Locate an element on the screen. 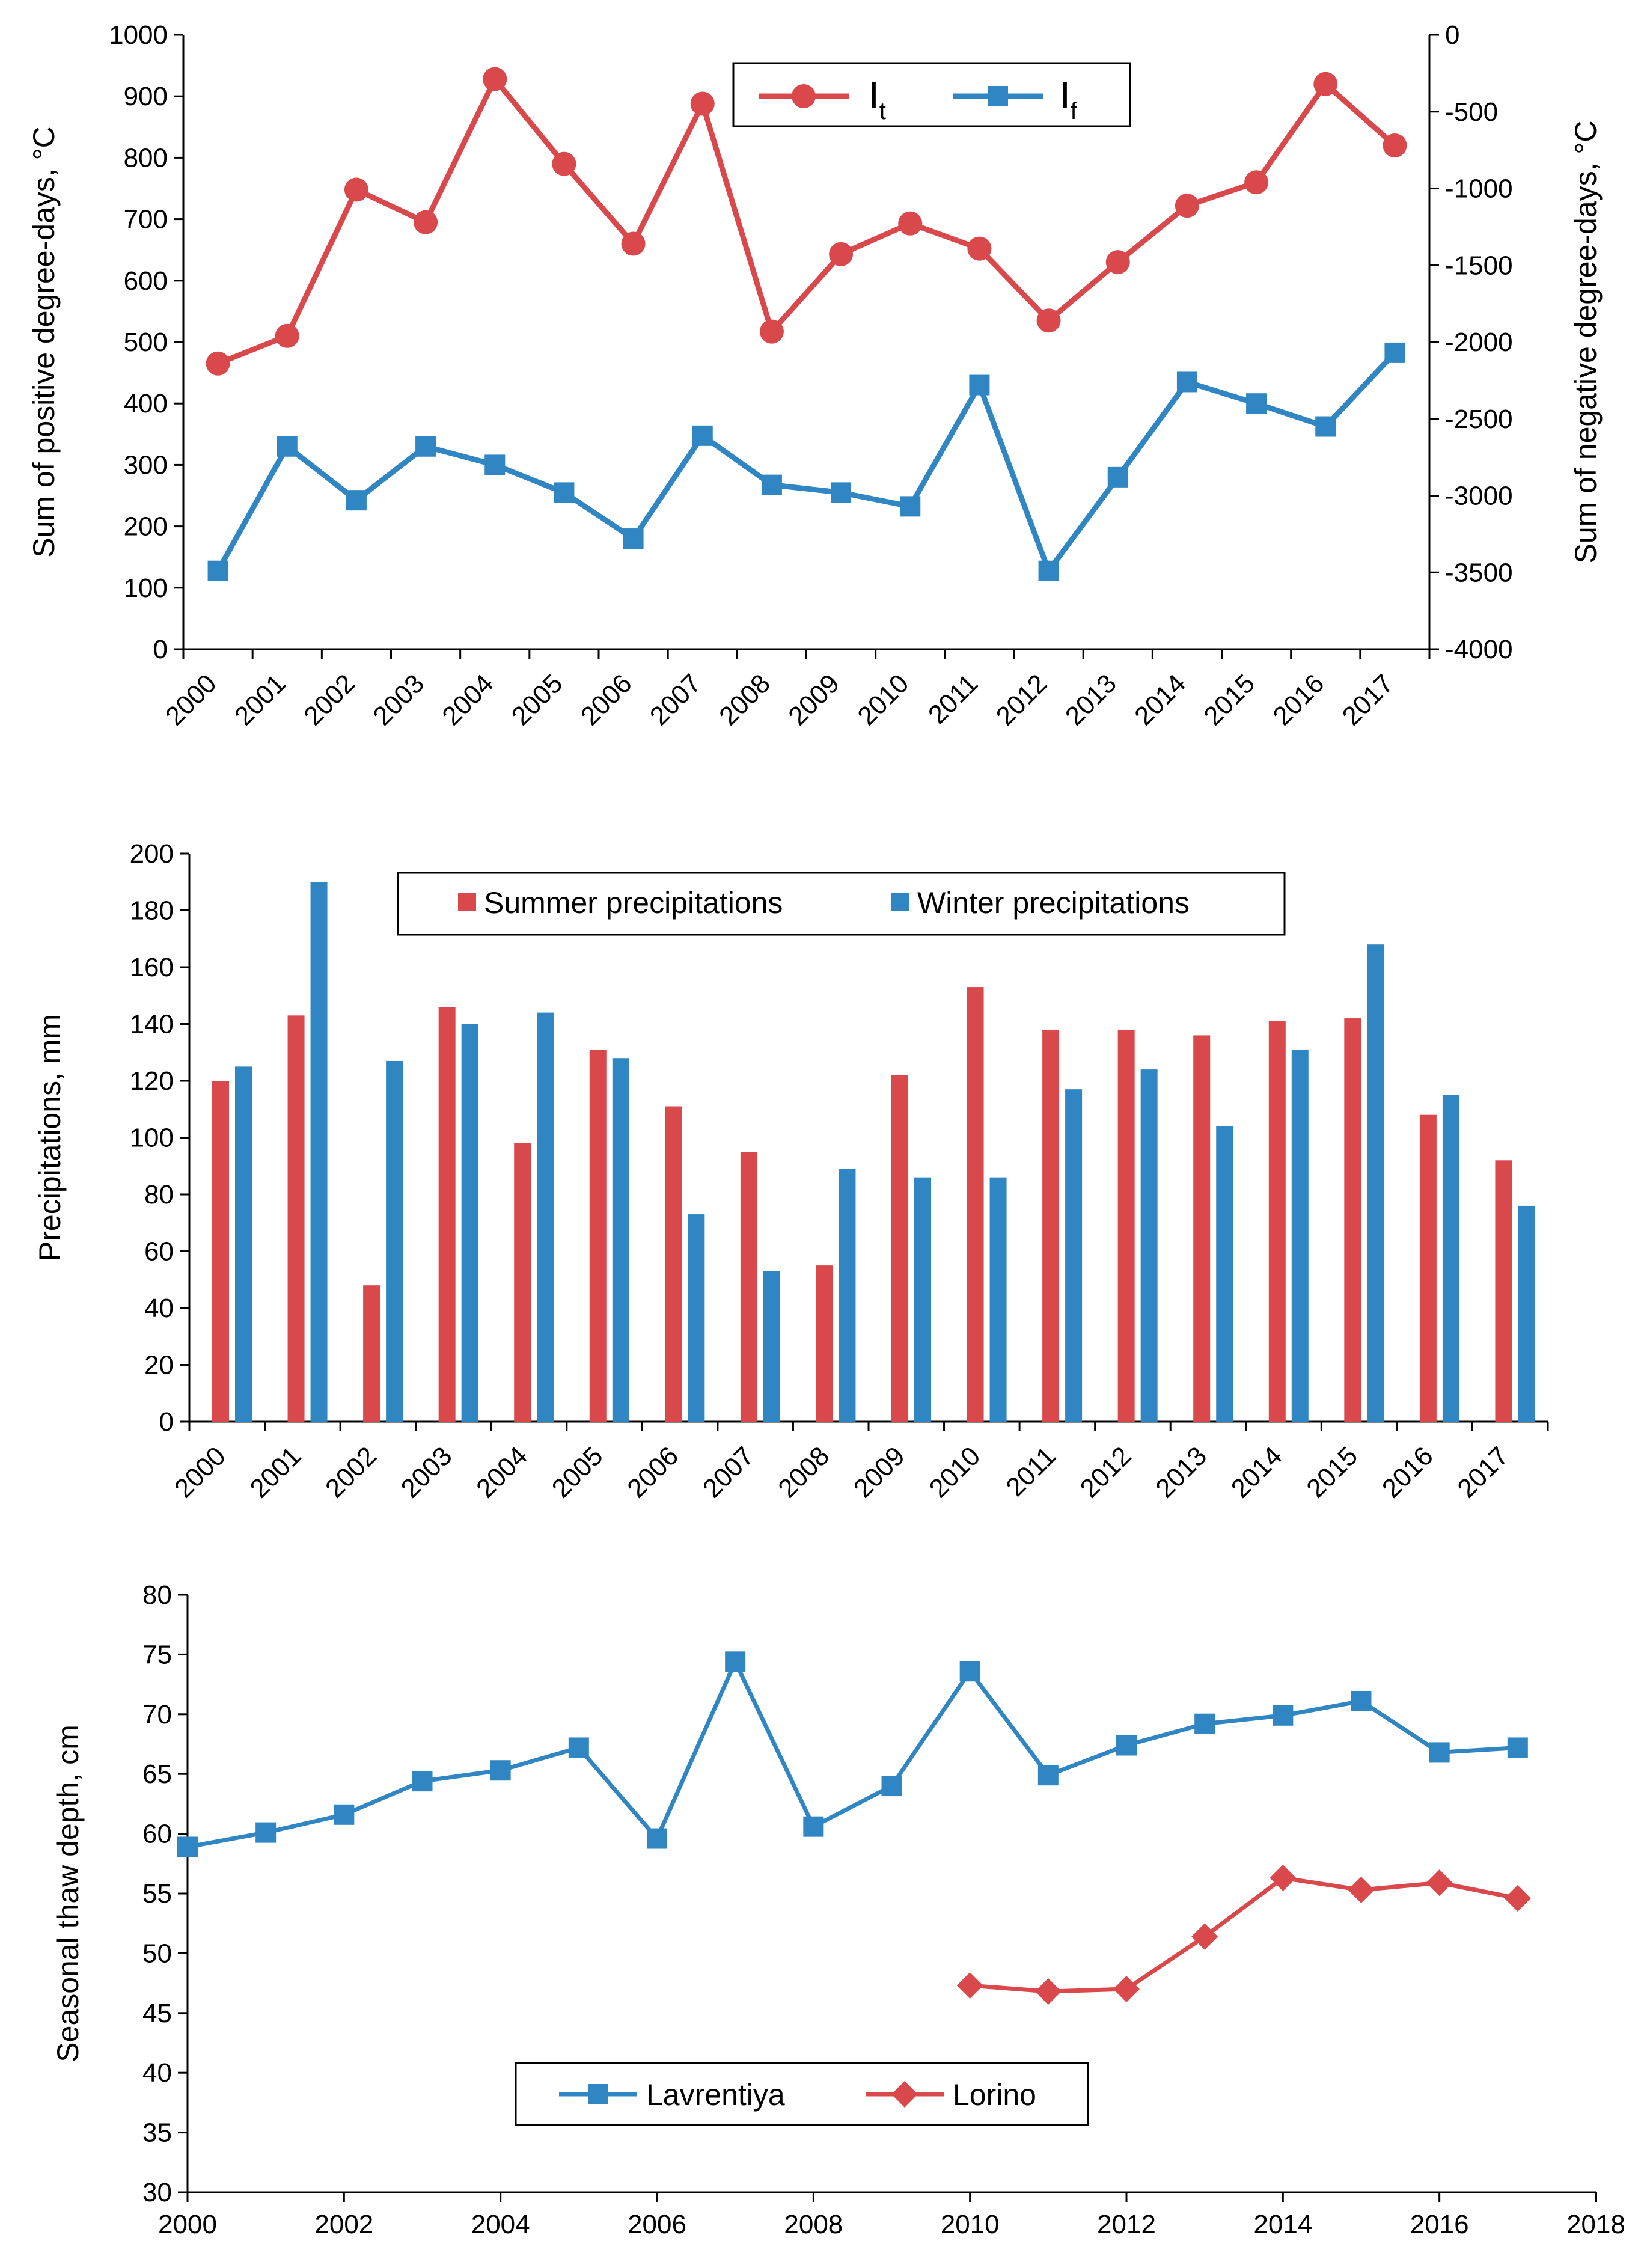 This screenshot has height=2268, width=1650. legend-label: Winter precipitations is located at coordinates (1053, 903).